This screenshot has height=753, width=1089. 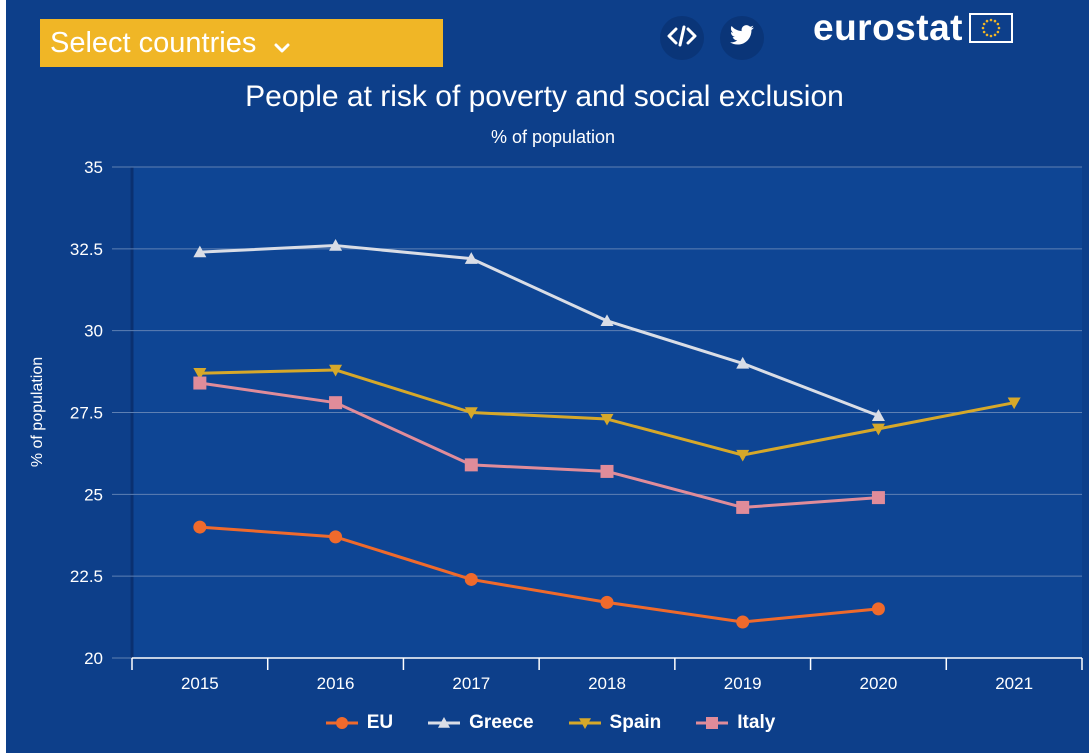 I want to click on chevron-down-icon, so click(x=282, y=43).